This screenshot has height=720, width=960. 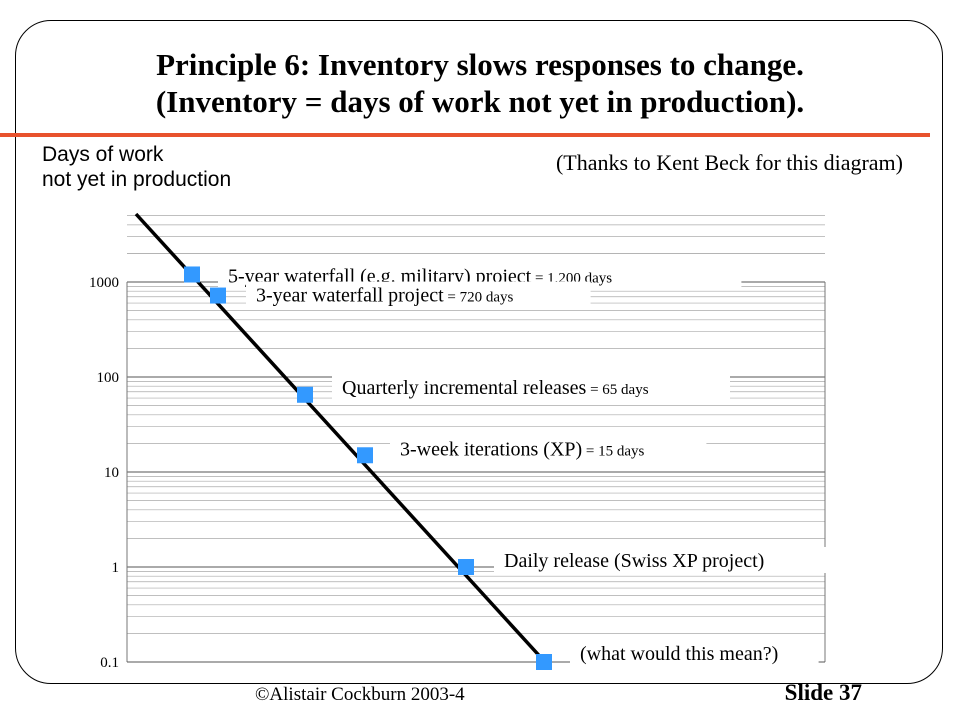 I want to click on y-axis-label-line-2: not yet in production, so click(x=137, y=179).